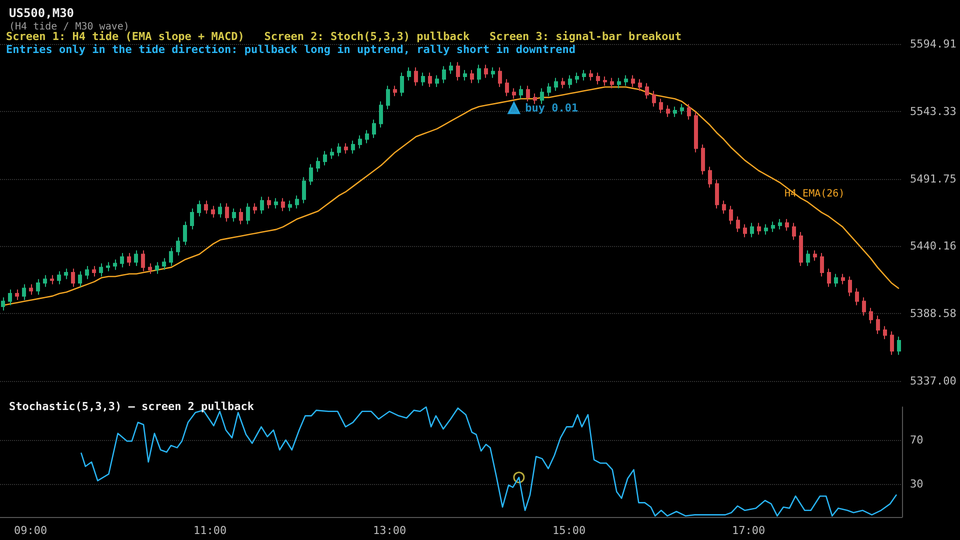 Image resolution: width=960 pixels, height=540 pixels. Describe the element at coordinates (552, 107) in the screenshot. I see `data-label: buy 0.01` at that location.